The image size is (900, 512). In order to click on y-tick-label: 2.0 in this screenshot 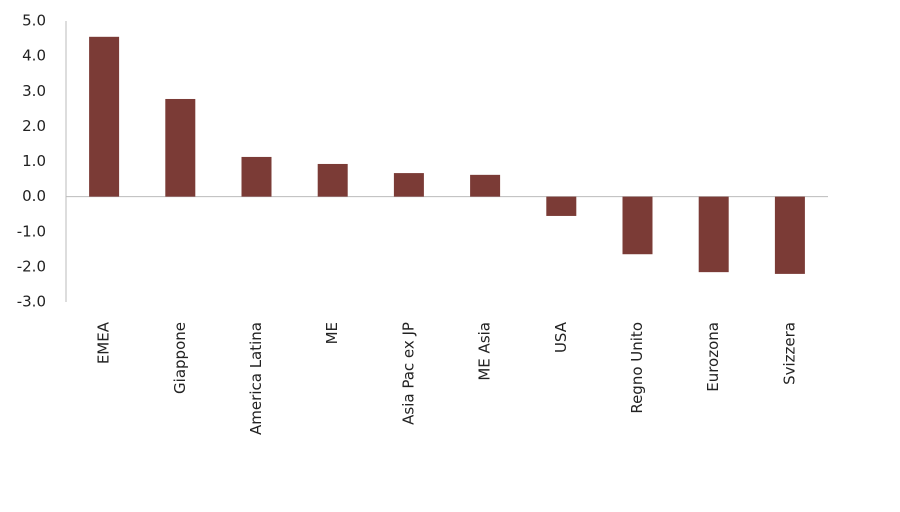, I will do `click(34, 126)`.